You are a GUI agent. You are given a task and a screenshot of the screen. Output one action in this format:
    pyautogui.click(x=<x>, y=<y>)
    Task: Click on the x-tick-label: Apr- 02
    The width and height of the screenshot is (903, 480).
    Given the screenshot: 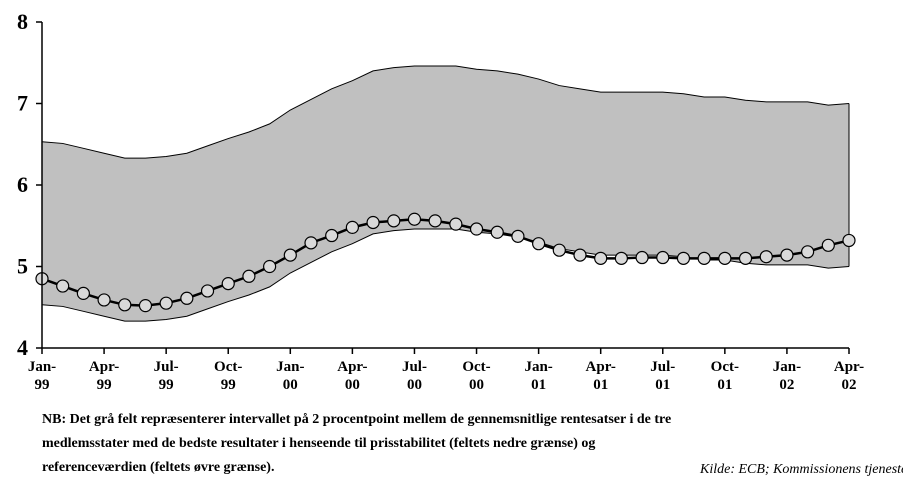 What is the action you would take?
    pyautogui.click(x=849, y=376)
    